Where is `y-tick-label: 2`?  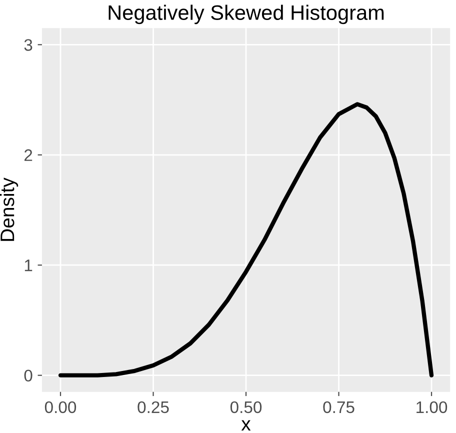 y-tick-label: 2 is located at coordinates (28, 155).